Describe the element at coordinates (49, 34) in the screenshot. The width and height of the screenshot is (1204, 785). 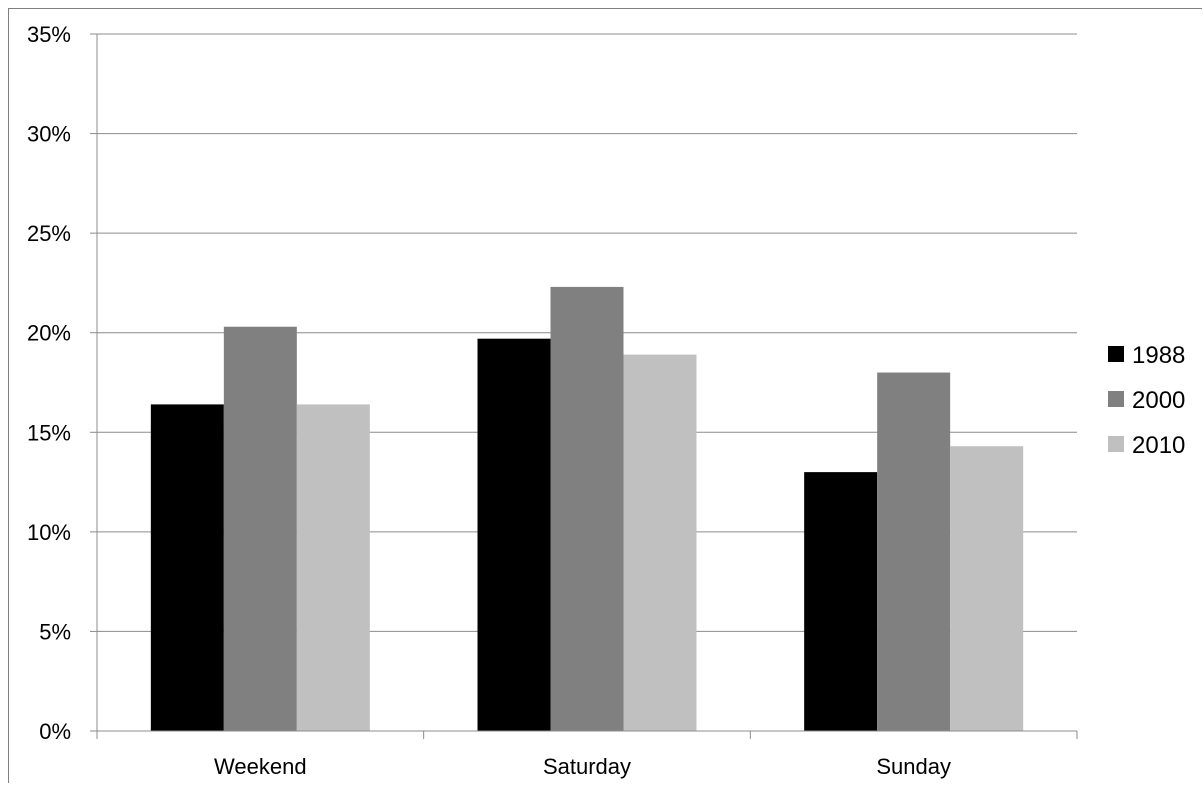
I see `y-tick-label: 35%` at that location.